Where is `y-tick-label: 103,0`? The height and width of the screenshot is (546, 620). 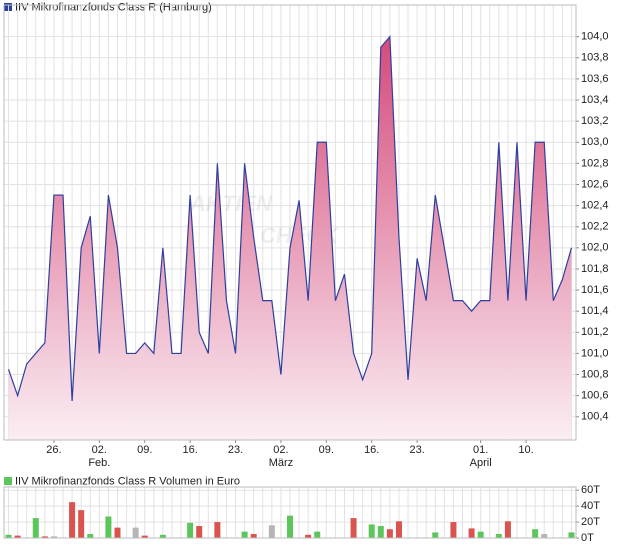 y-tick-label: 103,0 is located at coordinates (595, 142).